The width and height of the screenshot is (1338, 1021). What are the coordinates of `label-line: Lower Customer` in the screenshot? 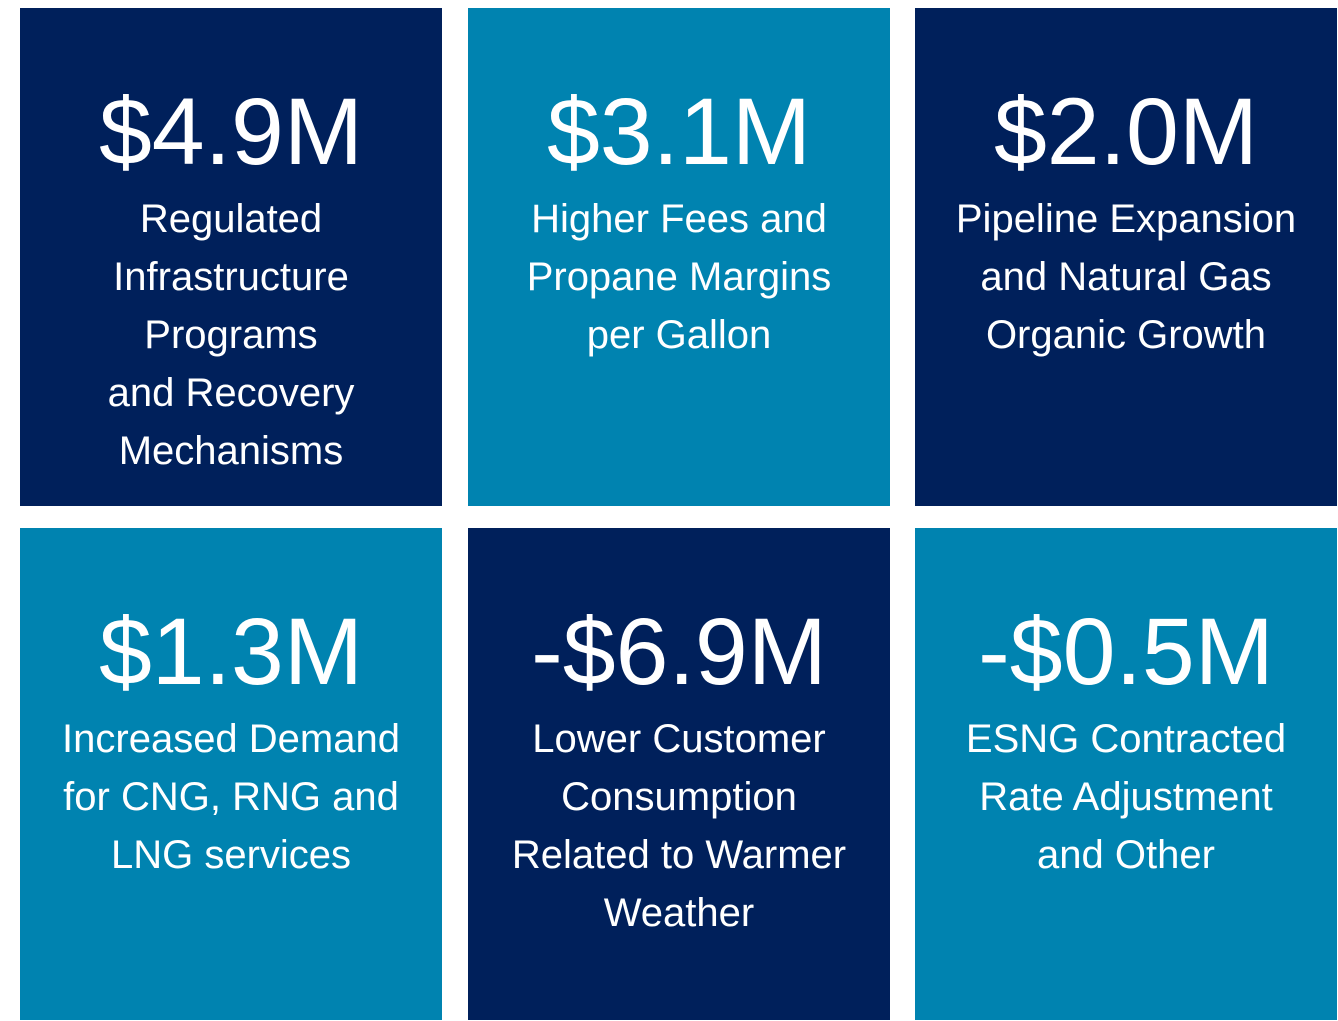 It's located at (679, 739).